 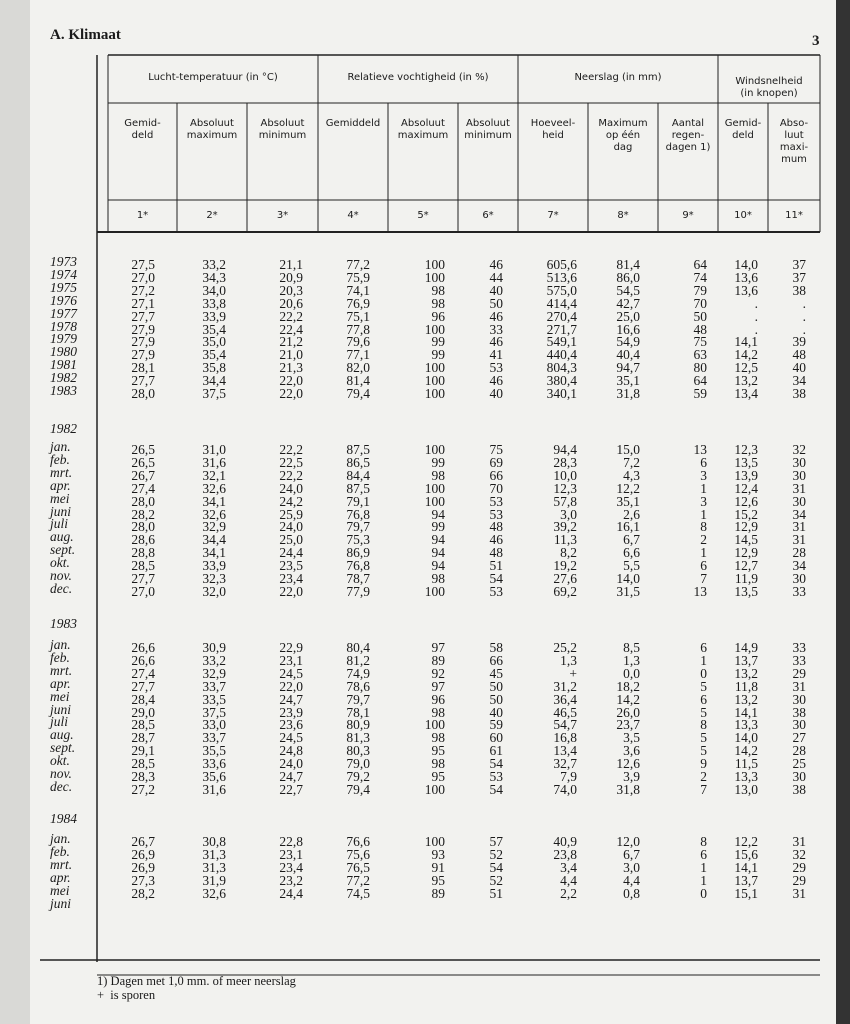 I want to click on row-label: 1983, so click(x=63, y=390).